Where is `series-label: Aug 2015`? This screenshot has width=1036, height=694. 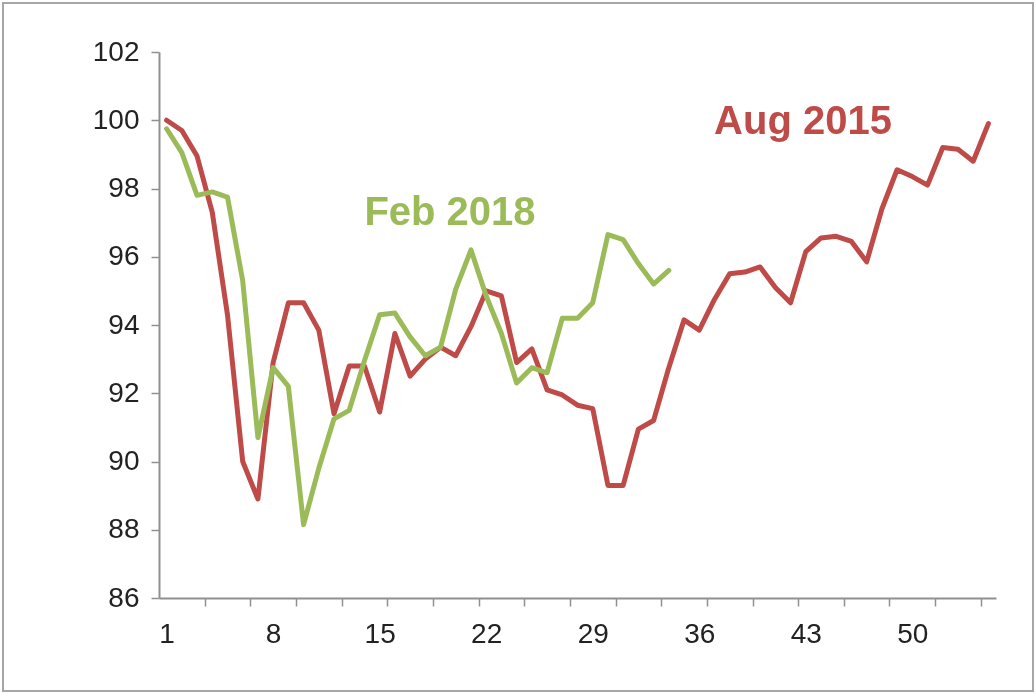 series-label: Aug 2015 is located at coordinates (803, 120).